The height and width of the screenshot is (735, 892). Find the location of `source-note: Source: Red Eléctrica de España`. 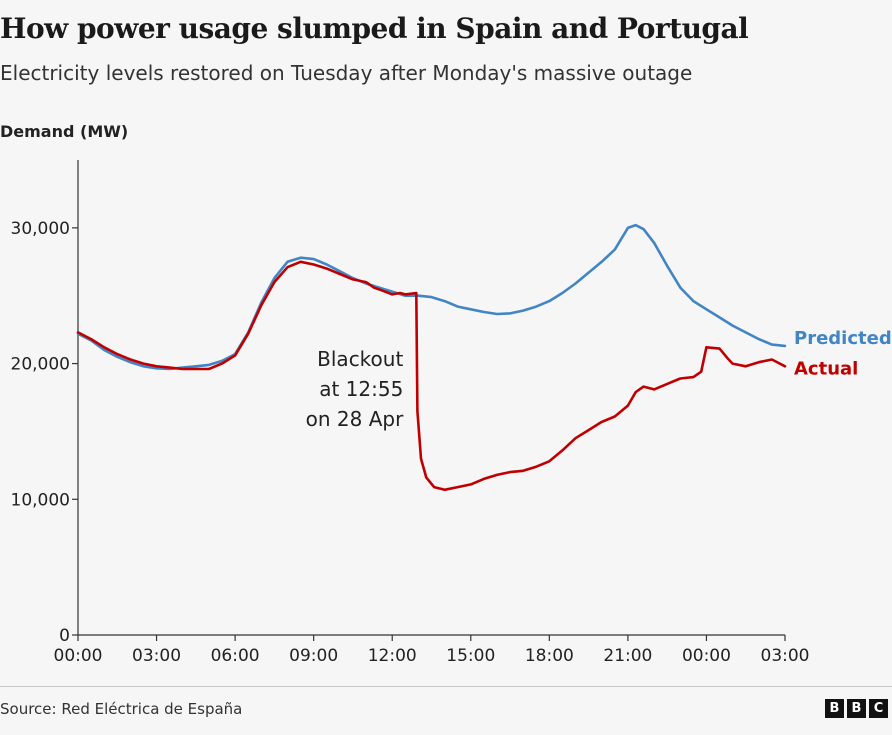

source-note: Source: Red Eléctrica de España is located at coordinates (121, 709).